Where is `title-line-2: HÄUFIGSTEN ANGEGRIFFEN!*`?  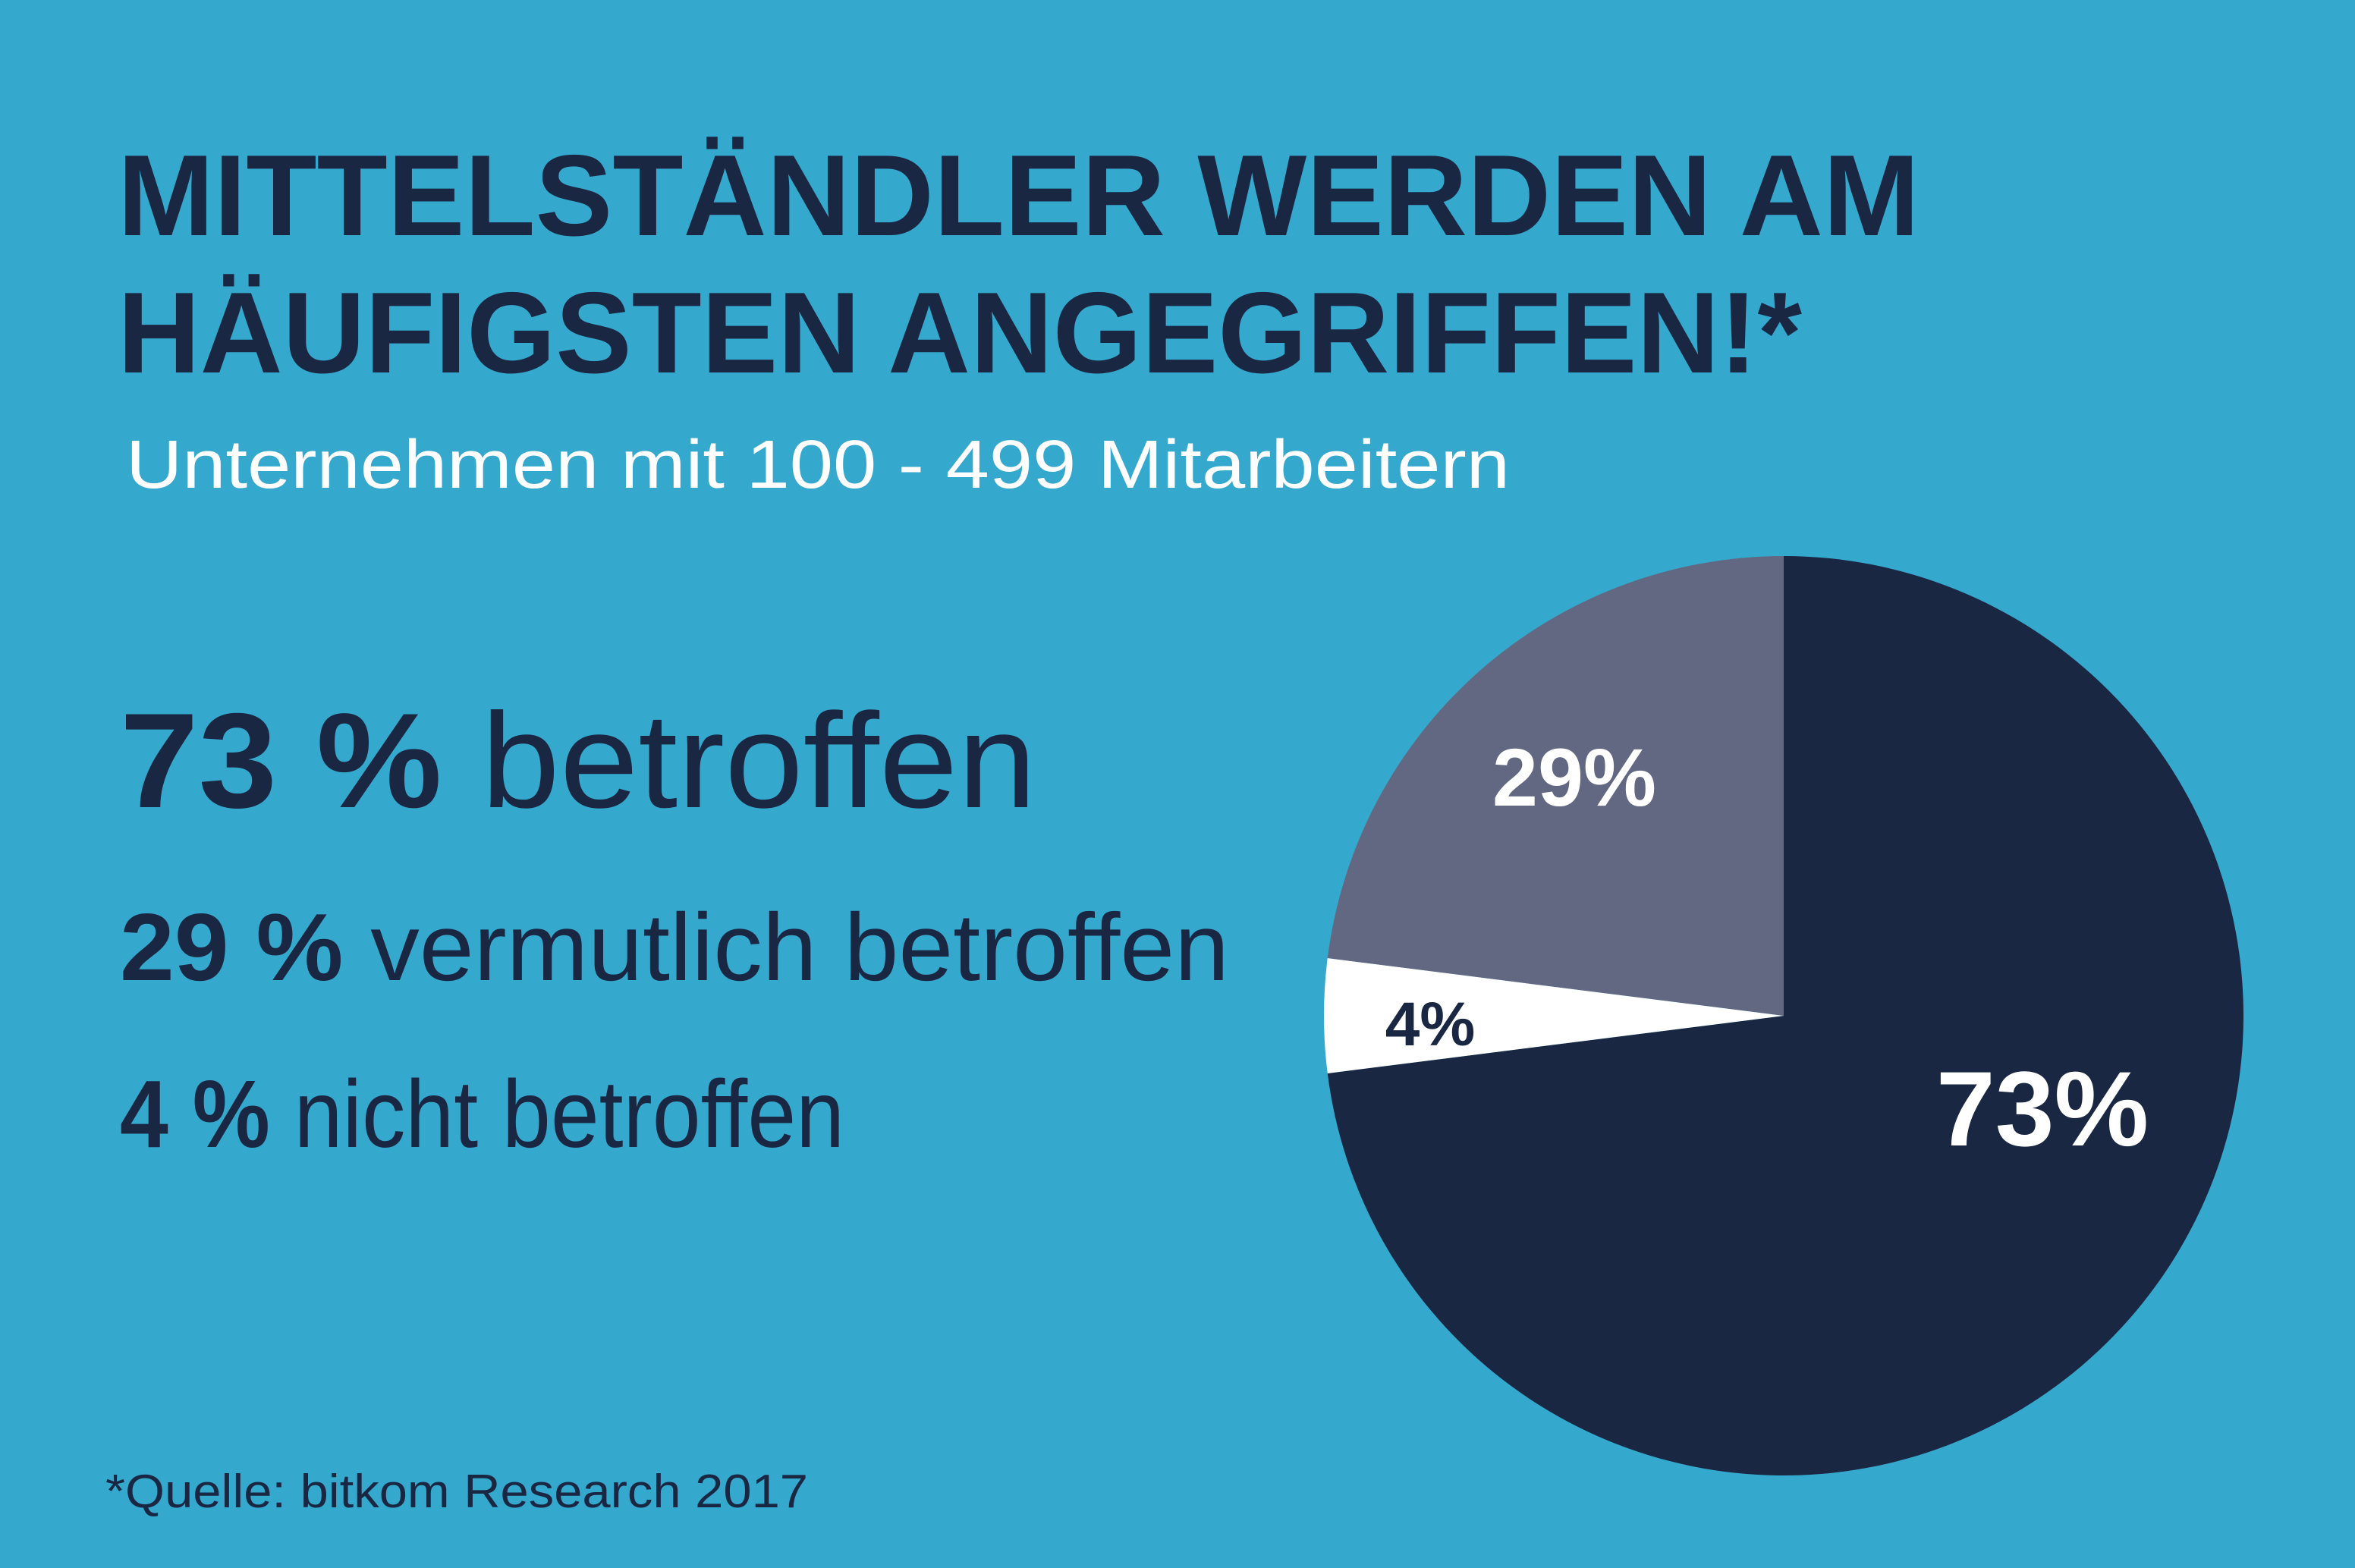
title-line-2: HÄUFIGSTEN ANGEGRIFFEN!* is located at coordinates (960, 333).